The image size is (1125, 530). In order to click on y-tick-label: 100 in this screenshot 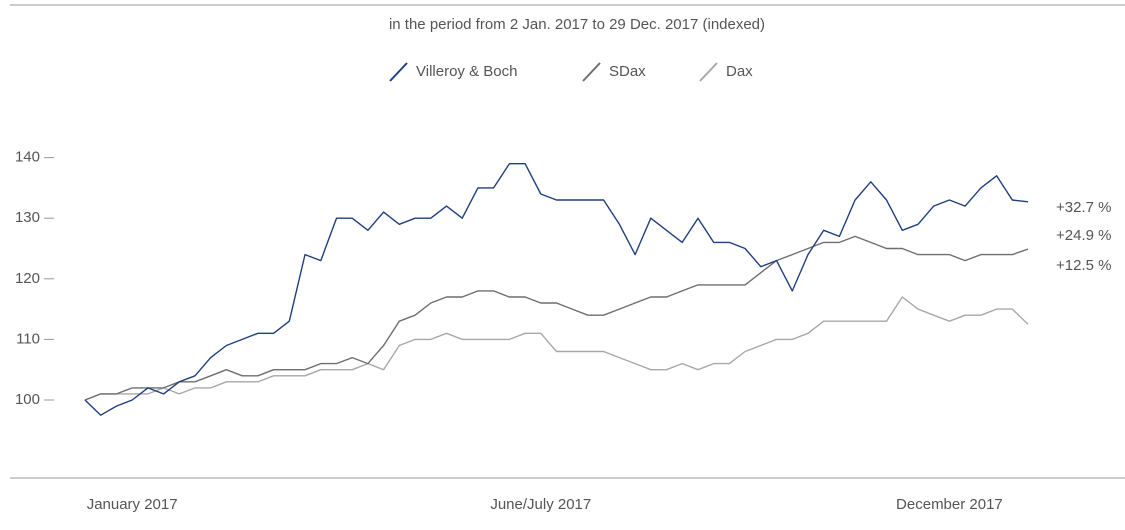, I will do `click(27, 399)`.